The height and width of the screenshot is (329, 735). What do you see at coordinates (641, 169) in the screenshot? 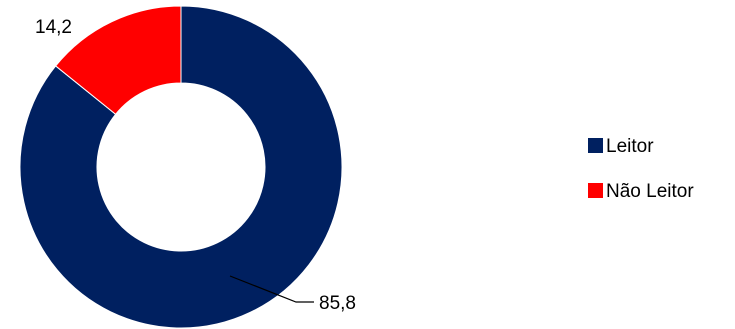
I see `chart-legend: Leitor Não Leitor` at bounding box center [641, 169].